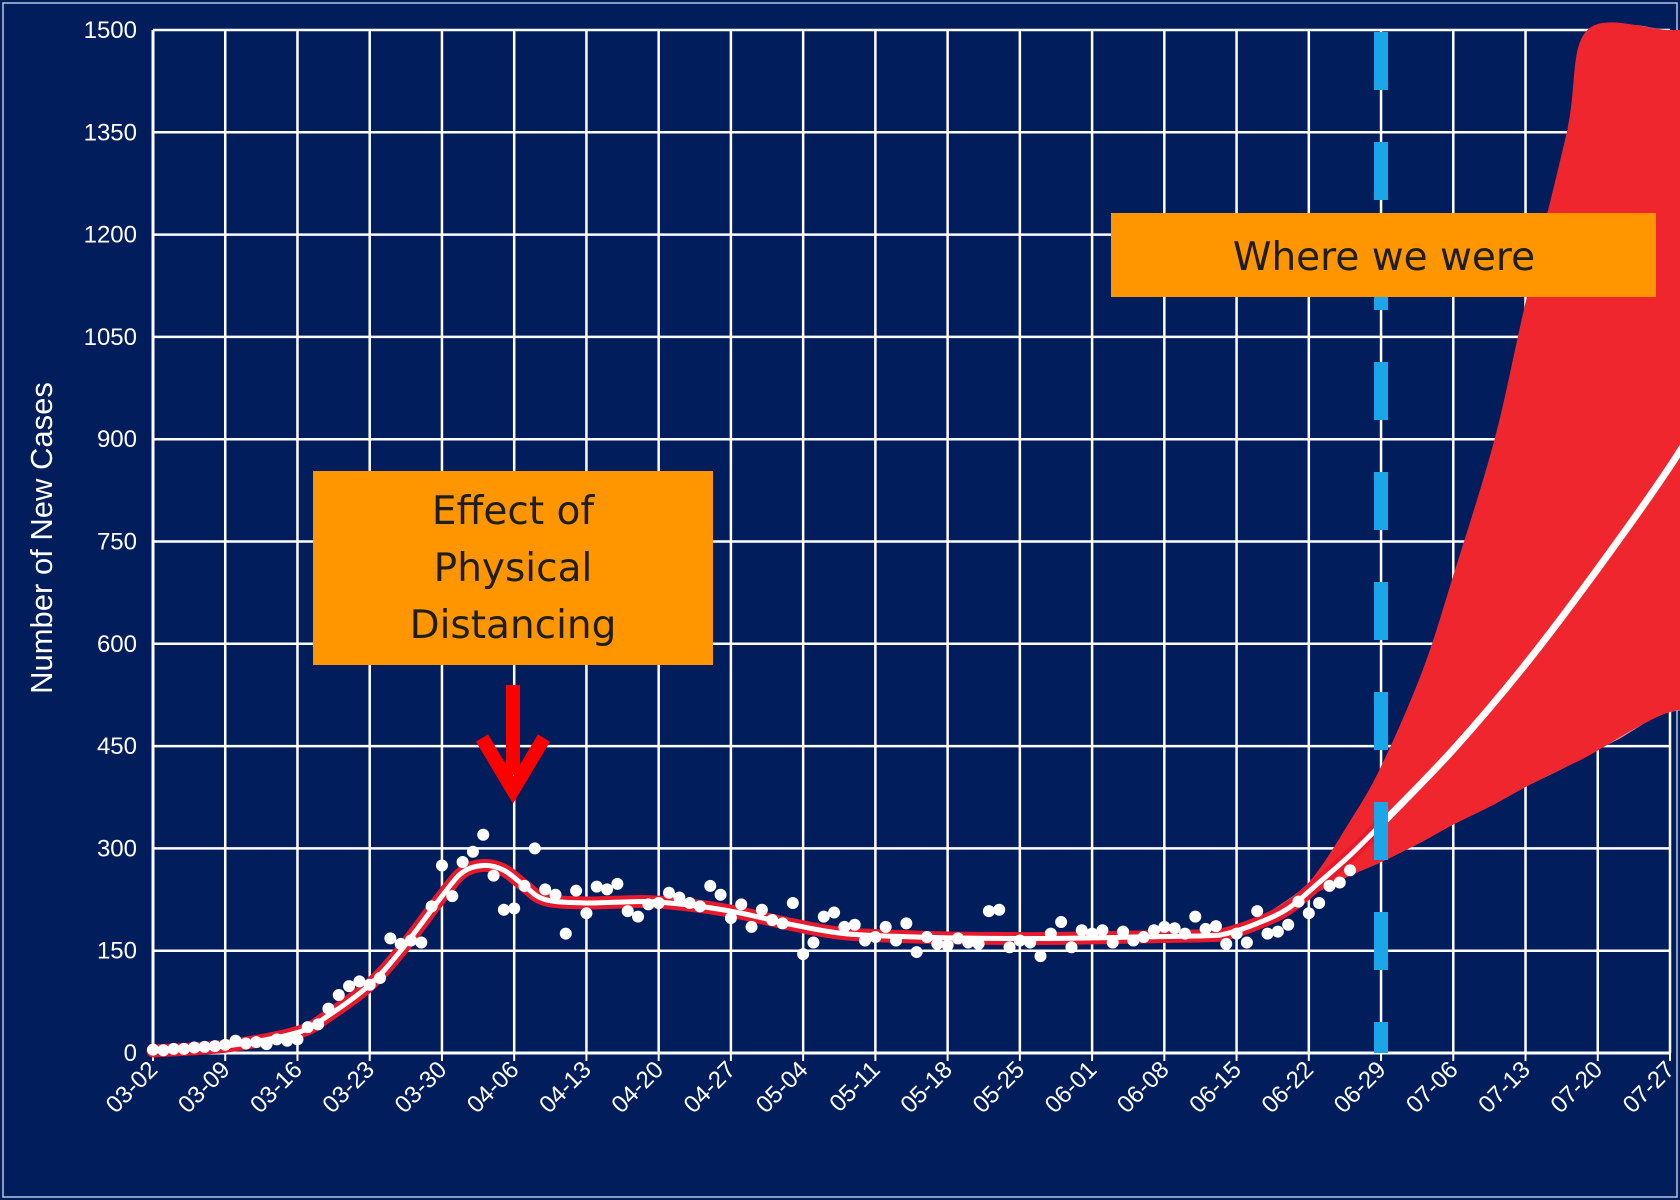  What do you see at coordinates (854, 1086) in the screenshot?
I see `x-tick-label: 05-11` at bounding box center [854, 1086].